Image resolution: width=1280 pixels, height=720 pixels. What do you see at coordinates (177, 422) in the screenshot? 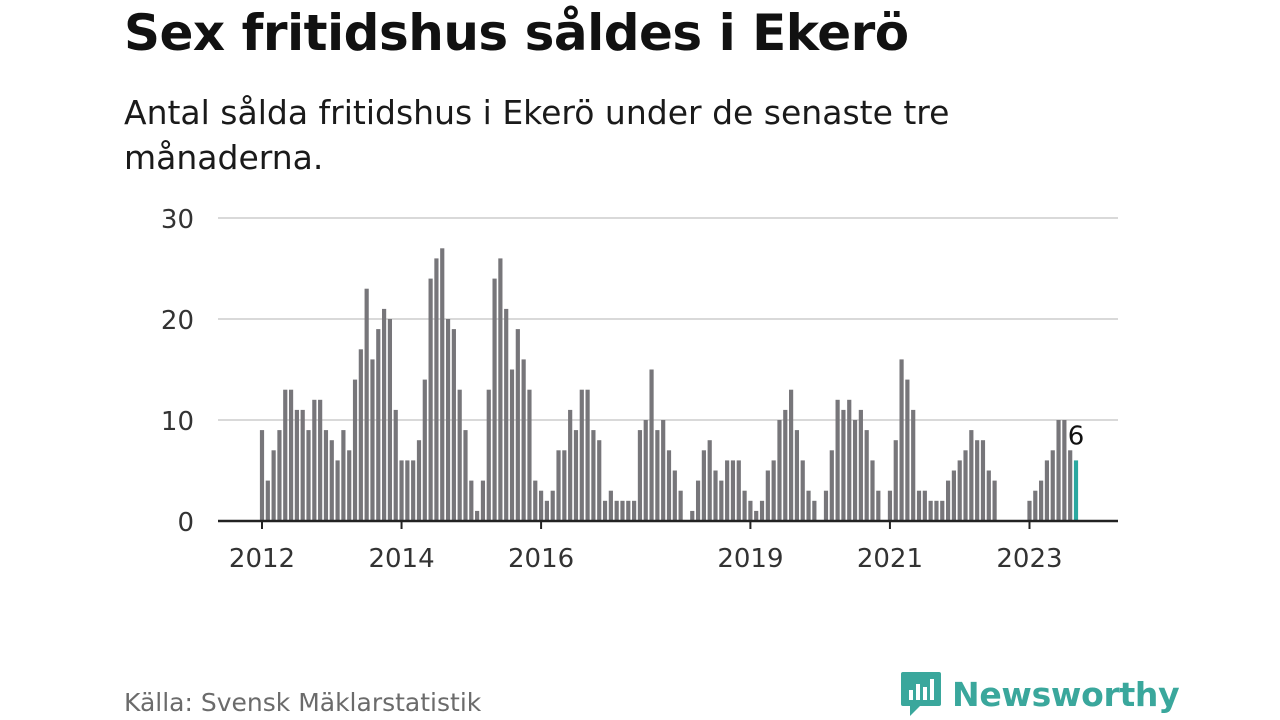
I see `y-tick-label: 10` at bounding box center [177, 422].